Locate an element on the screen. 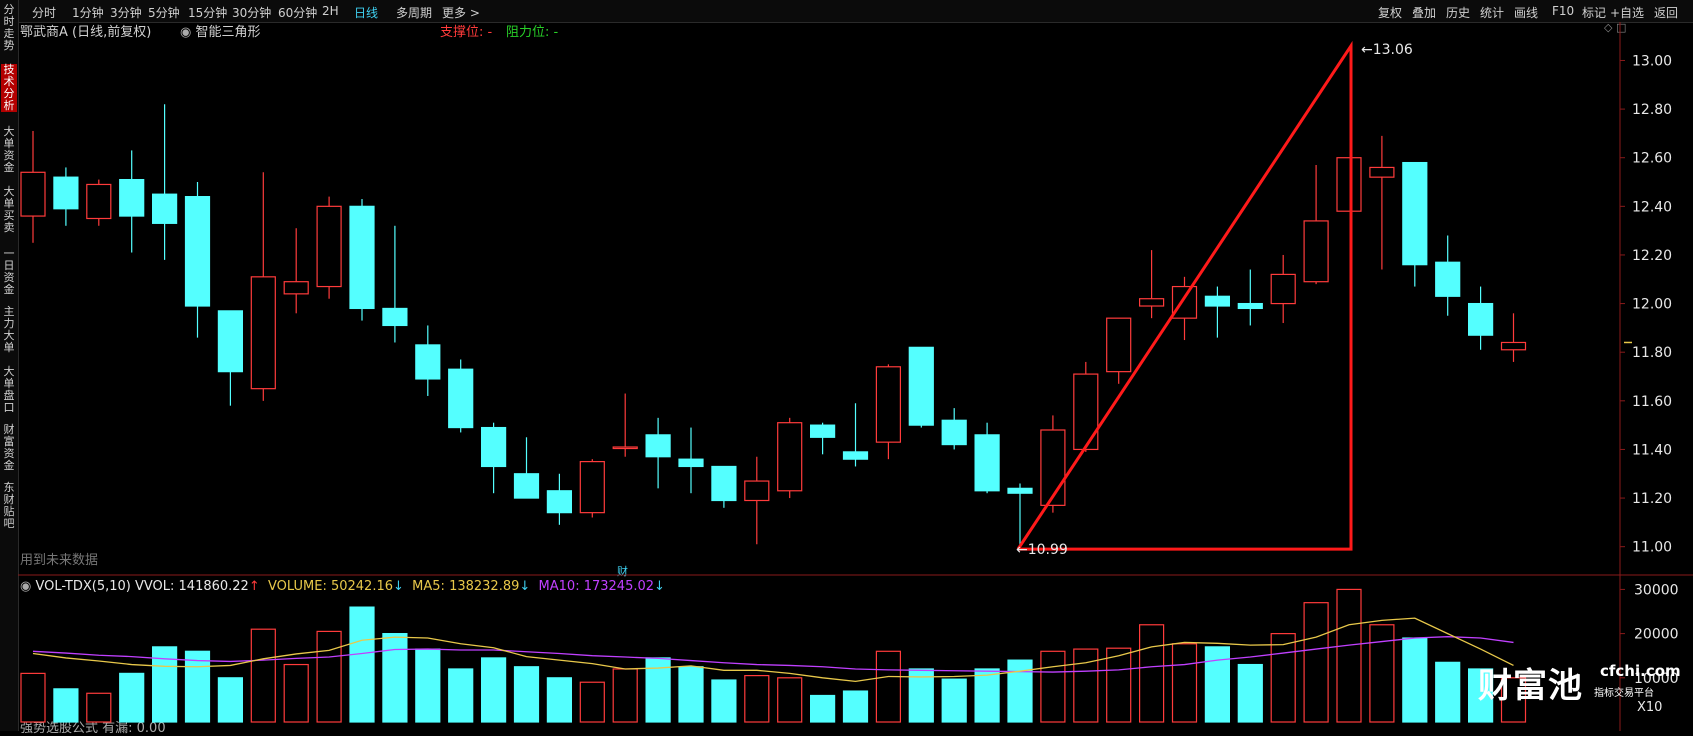  sidebar-item-2: 大单资金 is located at coordinates (9, 149).